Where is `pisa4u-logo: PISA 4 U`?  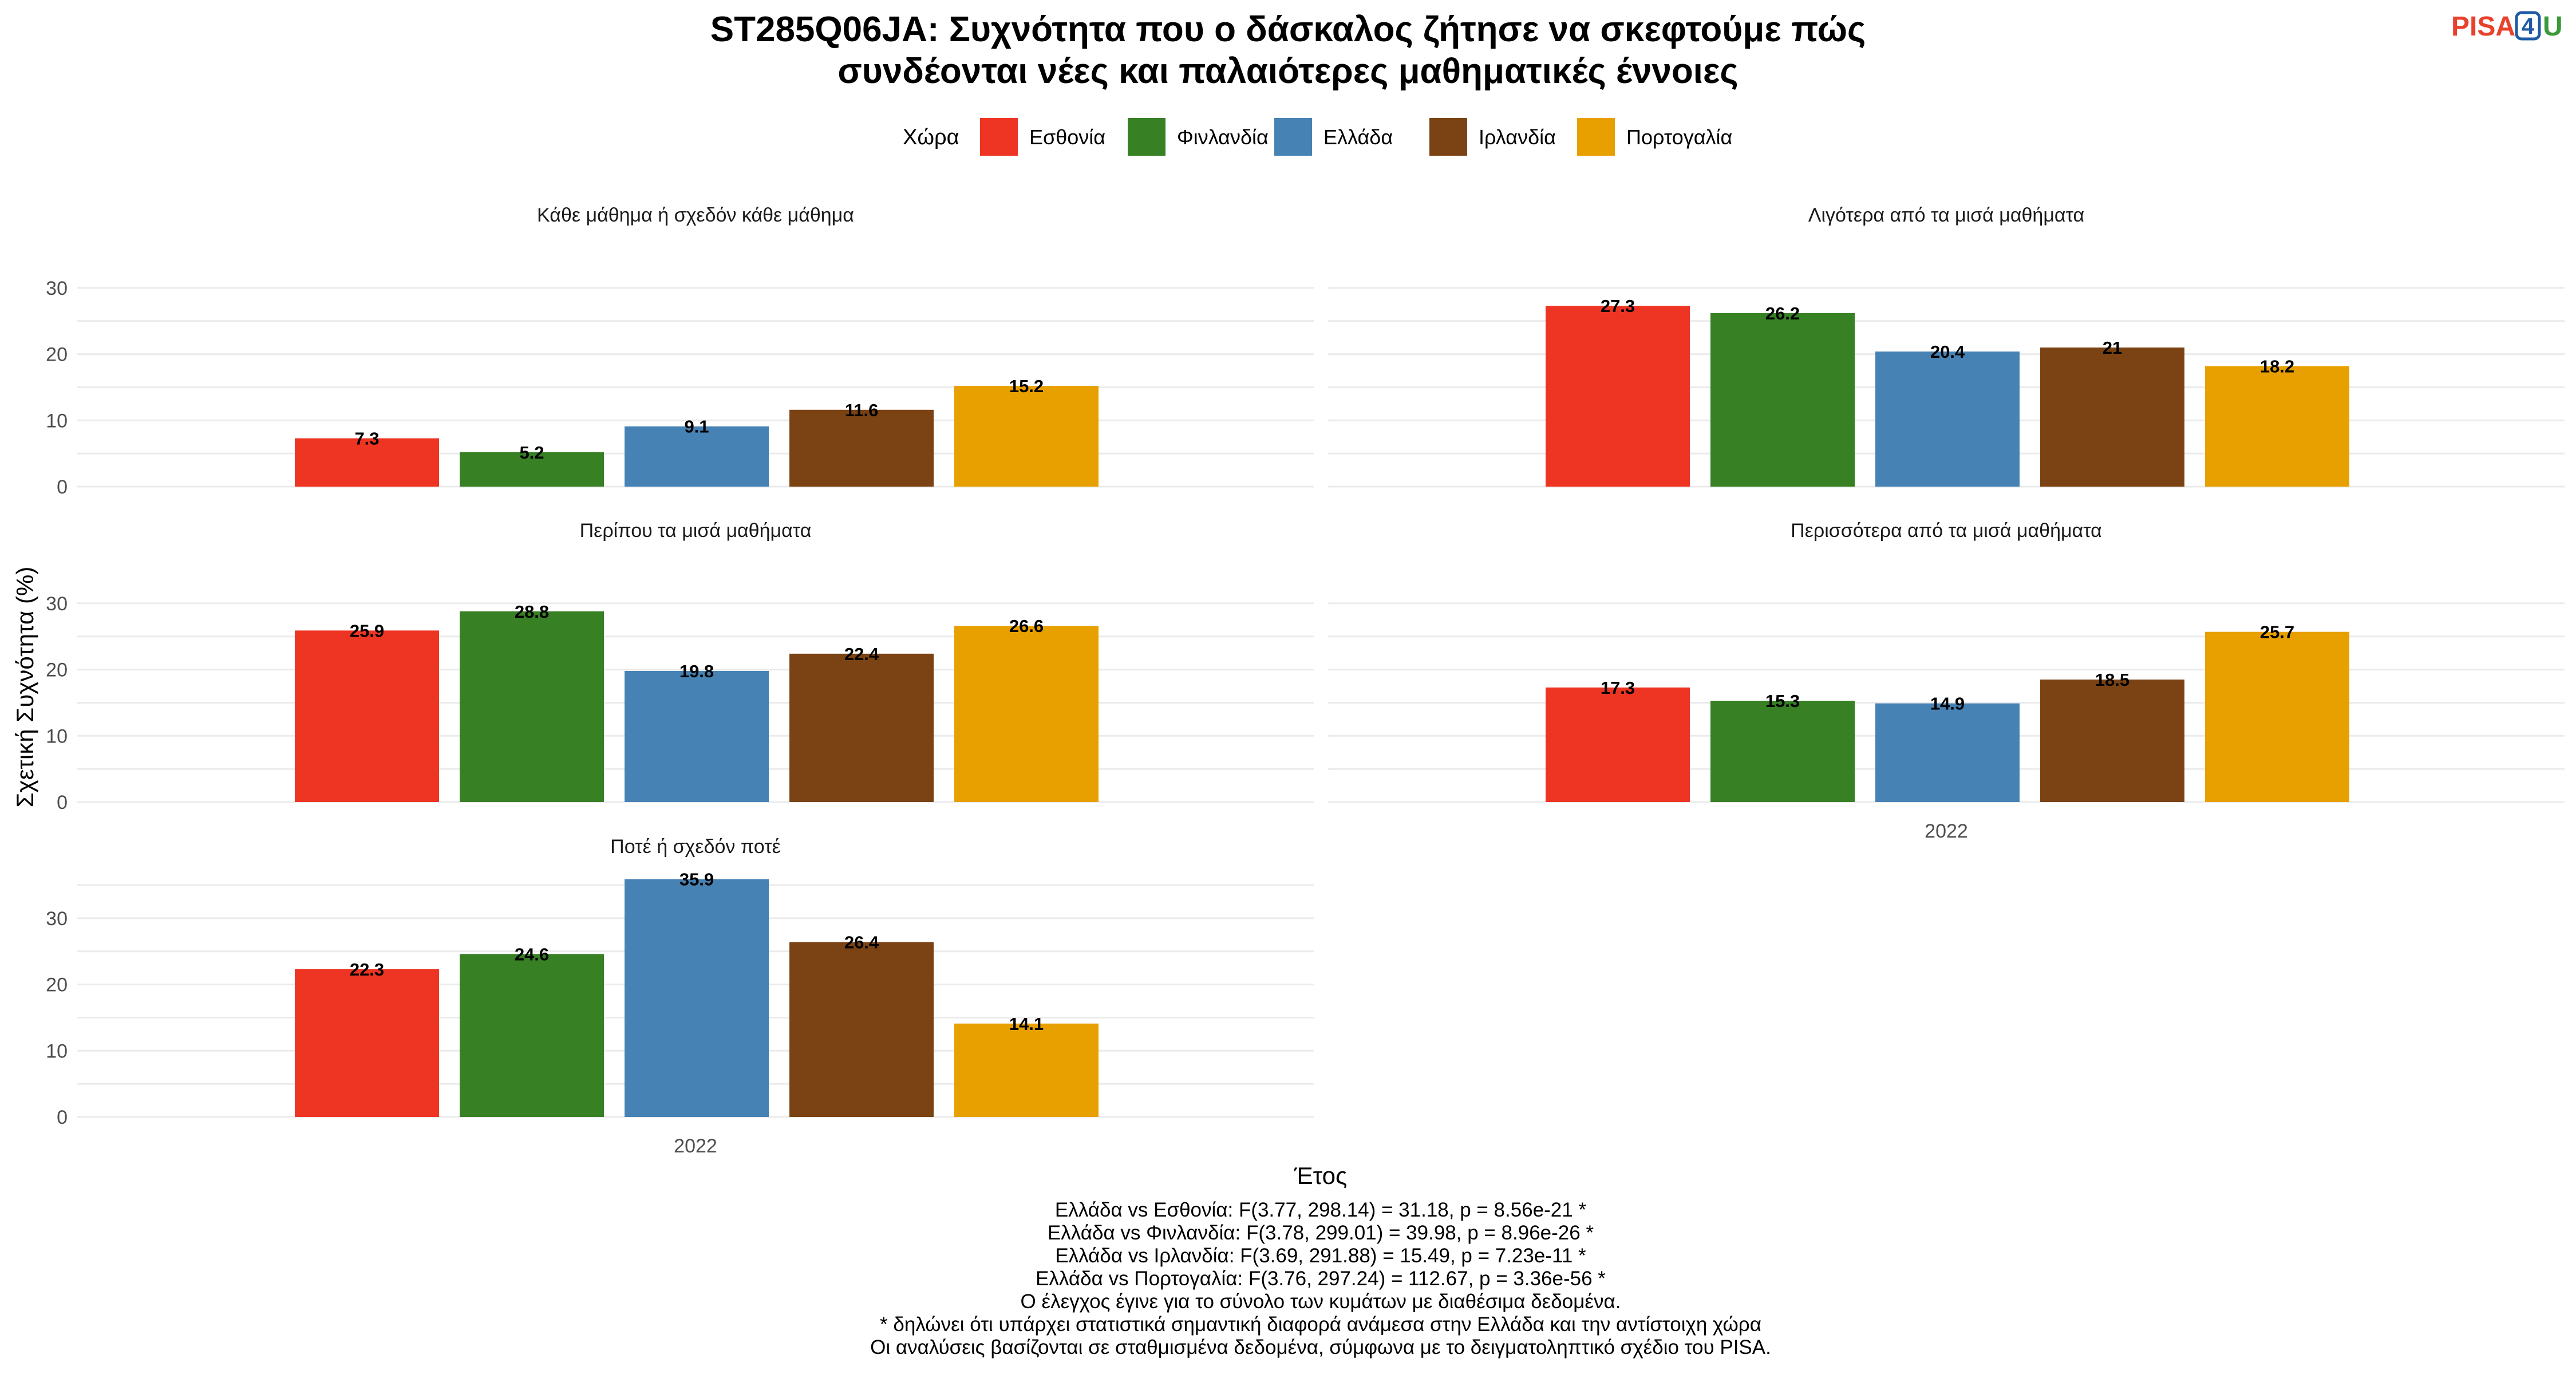
pisa4u-logo: PISA 4 U is located at coordinates (2507, 27).